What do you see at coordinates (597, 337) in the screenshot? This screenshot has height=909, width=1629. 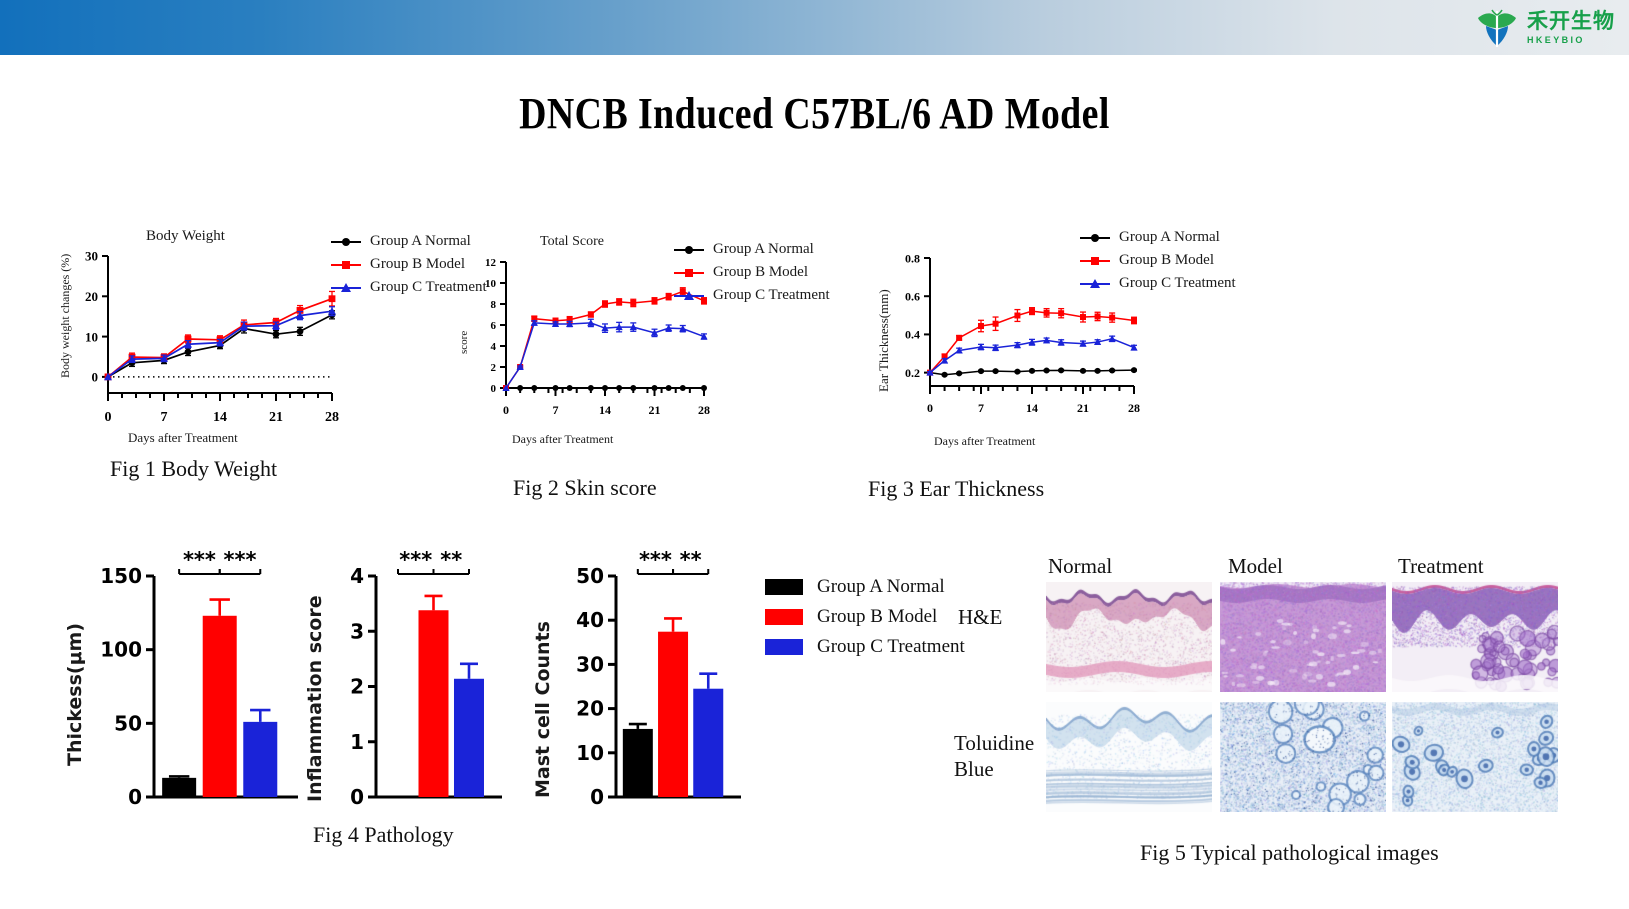 I see `fig2-plot-area: 0 2 4 6 8 10 12 0 7 14 21 28` at bounding box center [597, 337].